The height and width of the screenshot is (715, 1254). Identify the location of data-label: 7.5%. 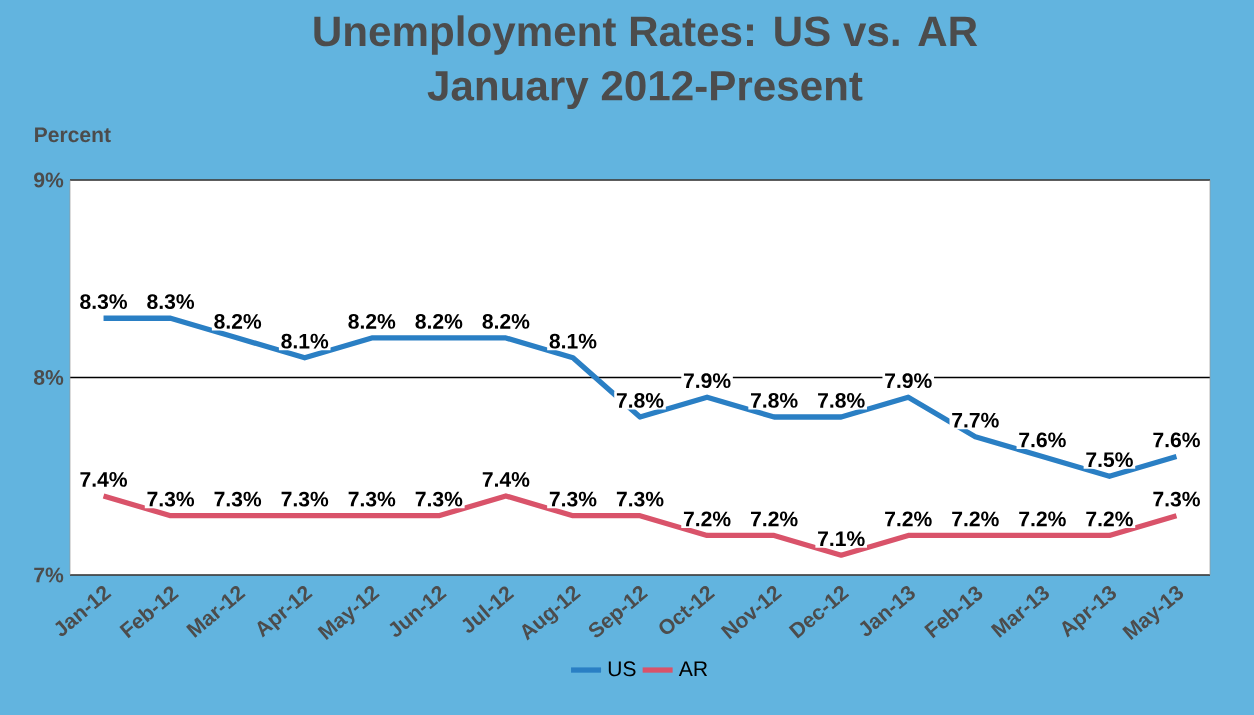
(1109, 460).